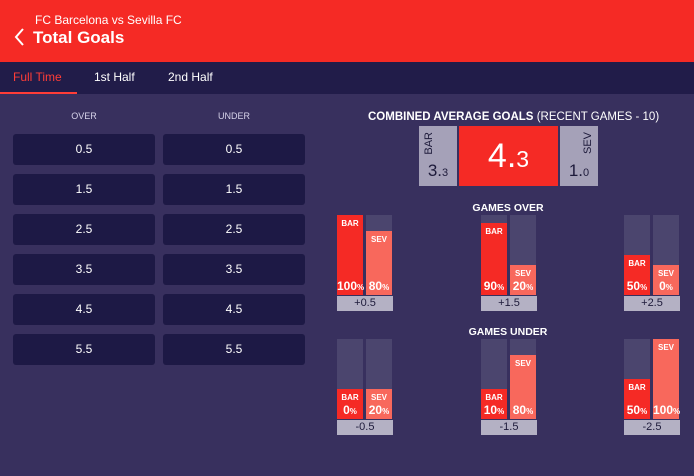 The image size is (694, 476). I want to click on total-average-dec: 3, so click(523, 159).